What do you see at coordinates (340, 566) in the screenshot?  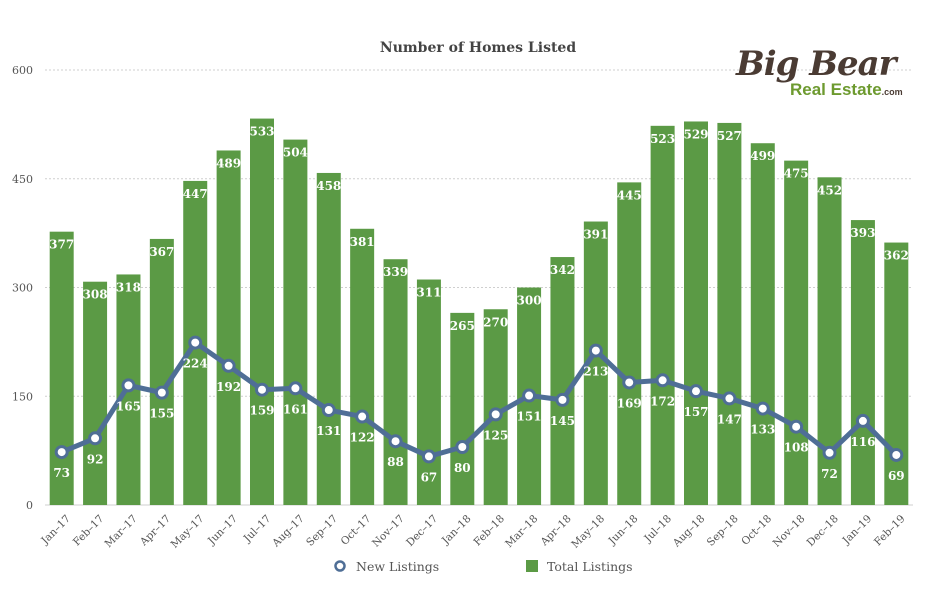 I see `legend-marker-new-listings` at bounding box center [340, 566].